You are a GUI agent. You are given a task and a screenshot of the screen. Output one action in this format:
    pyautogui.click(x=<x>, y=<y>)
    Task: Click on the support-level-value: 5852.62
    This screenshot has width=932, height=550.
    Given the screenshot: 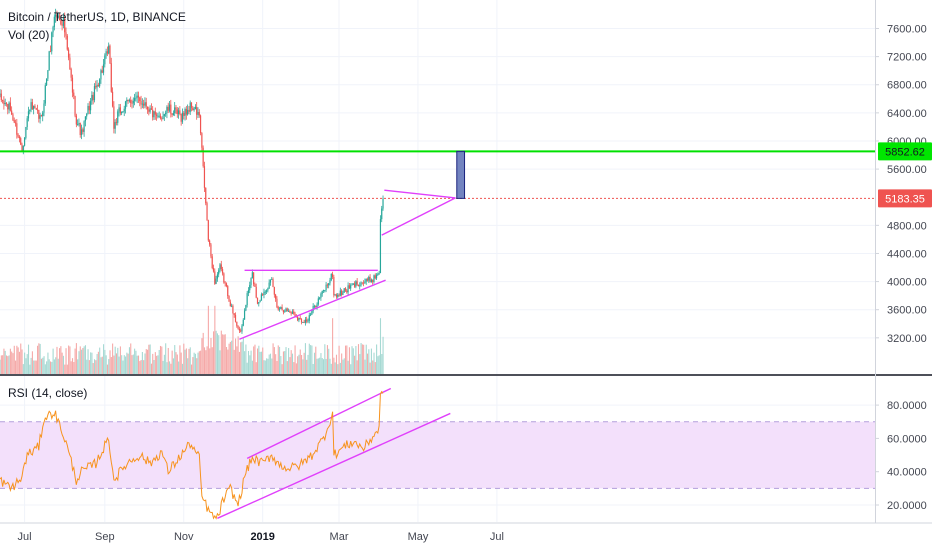 What is the action you would take?
    pyautogui.click(x=905, y=152)
    